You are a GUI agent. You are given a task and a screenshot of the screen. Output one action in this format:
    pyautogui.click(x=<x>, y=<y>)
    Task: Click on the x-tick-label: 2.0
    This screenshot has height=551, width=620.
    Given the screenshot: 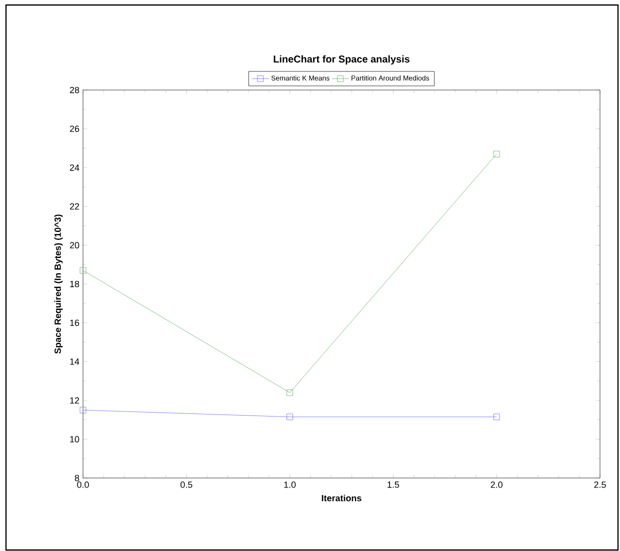 What is the action you would take?
    pyautogui.click(x=496, y=485)
    